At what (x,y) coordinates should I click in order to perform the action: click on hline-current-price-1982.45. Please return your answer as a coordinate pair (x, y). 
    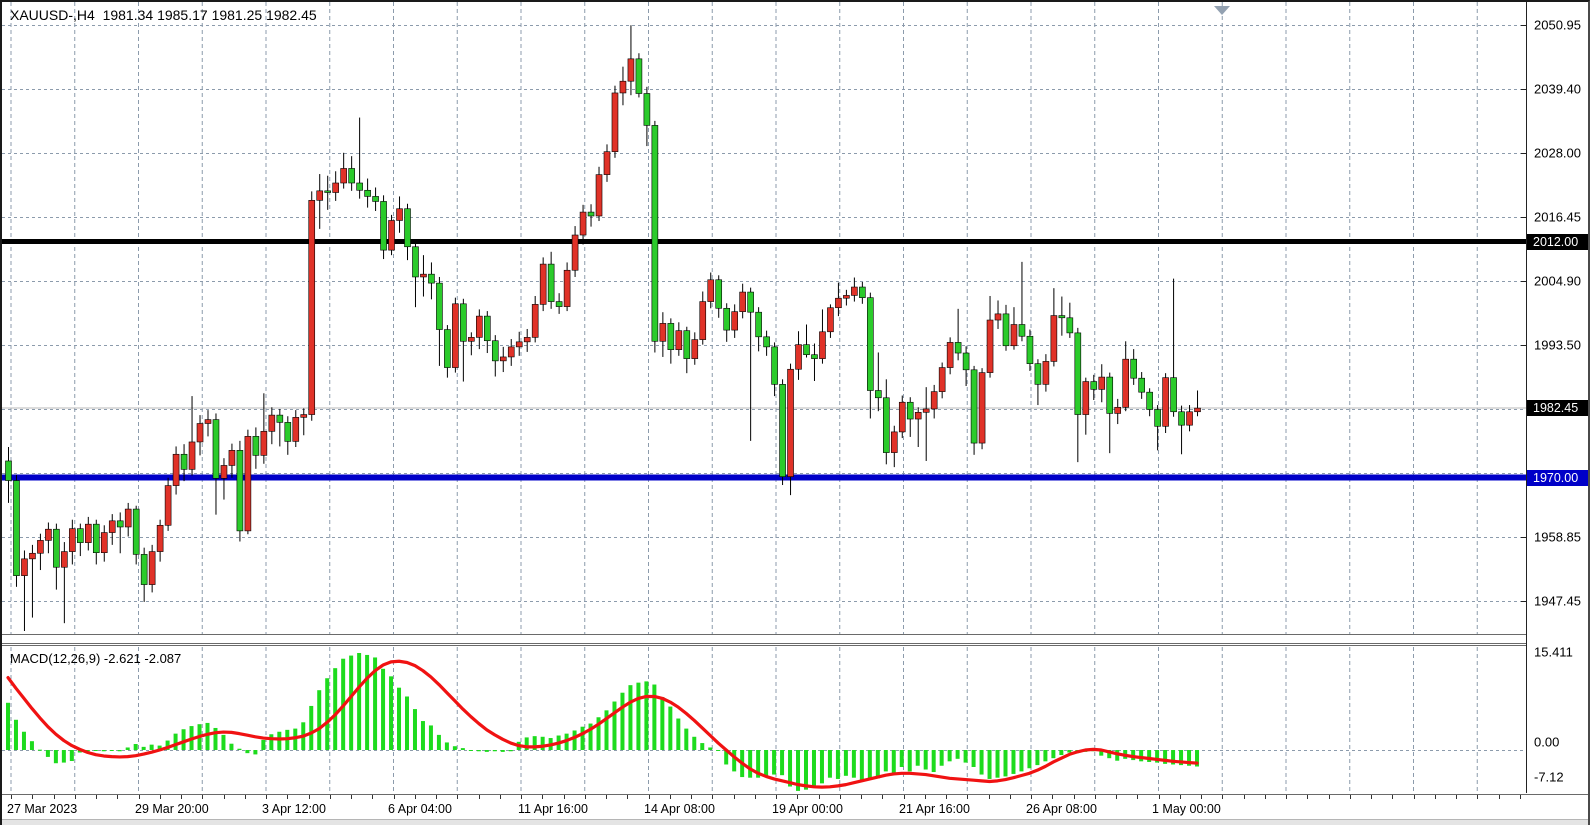
    Looking at the image, I should click on (764, 408).